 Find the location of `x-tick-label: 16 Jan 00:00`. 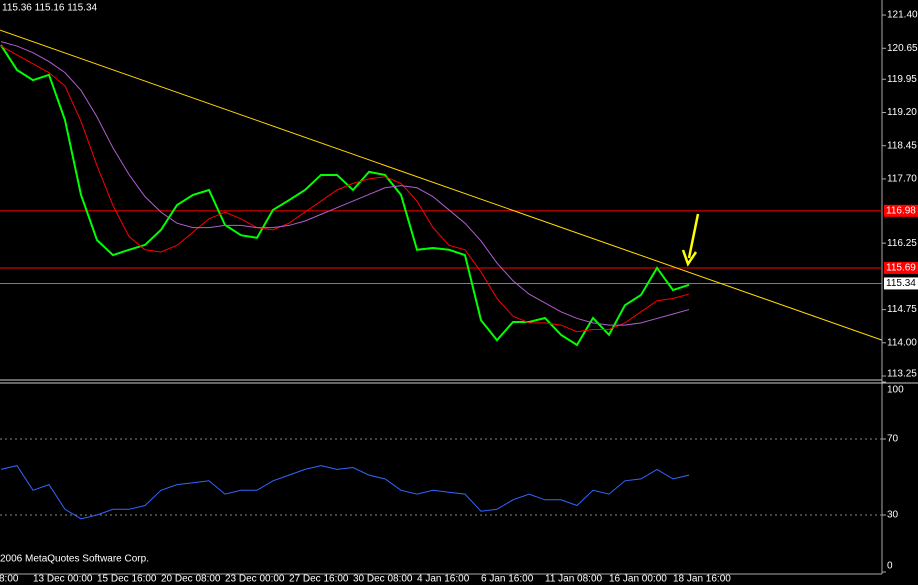

x-tick-label: 16 Jan 00:00 is located at coordinates (638, 579).